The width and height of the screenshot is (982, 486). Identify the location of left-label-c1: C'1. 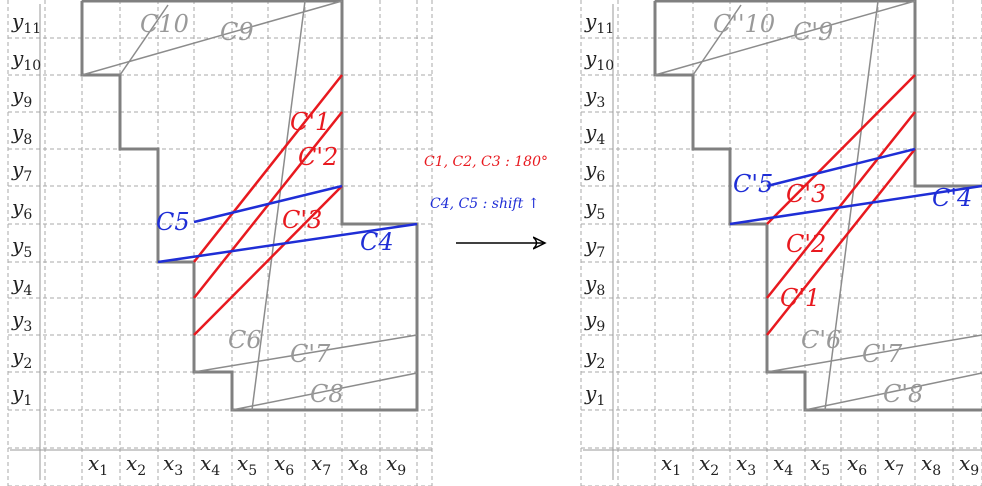
(310, 122).